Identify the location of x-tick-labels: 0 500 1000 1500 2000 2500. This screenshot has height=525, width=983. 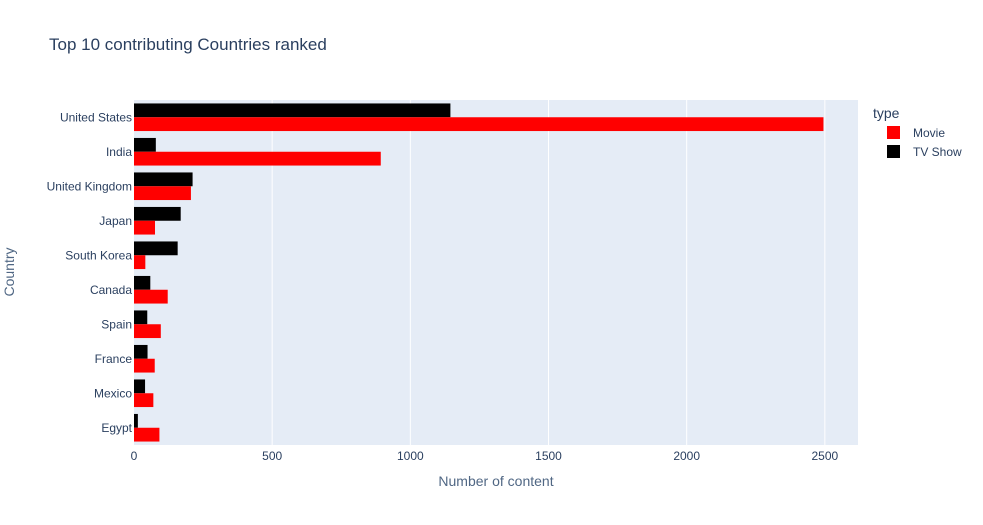
(485, 456).